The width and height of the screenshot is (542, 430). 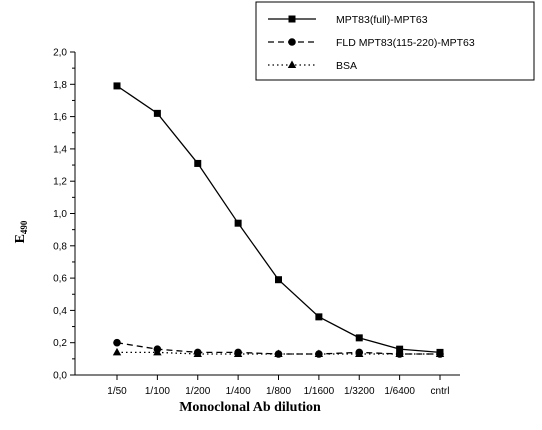 I want to click on y-tick-label: 1,8, so click(x=60, y=85).